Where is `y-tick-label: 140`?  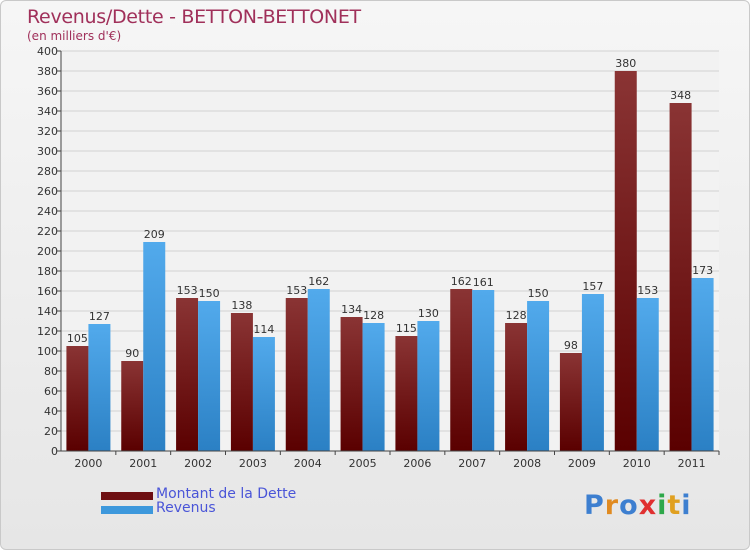
y-tick-label: 140 is located at coordinates (47, 311).